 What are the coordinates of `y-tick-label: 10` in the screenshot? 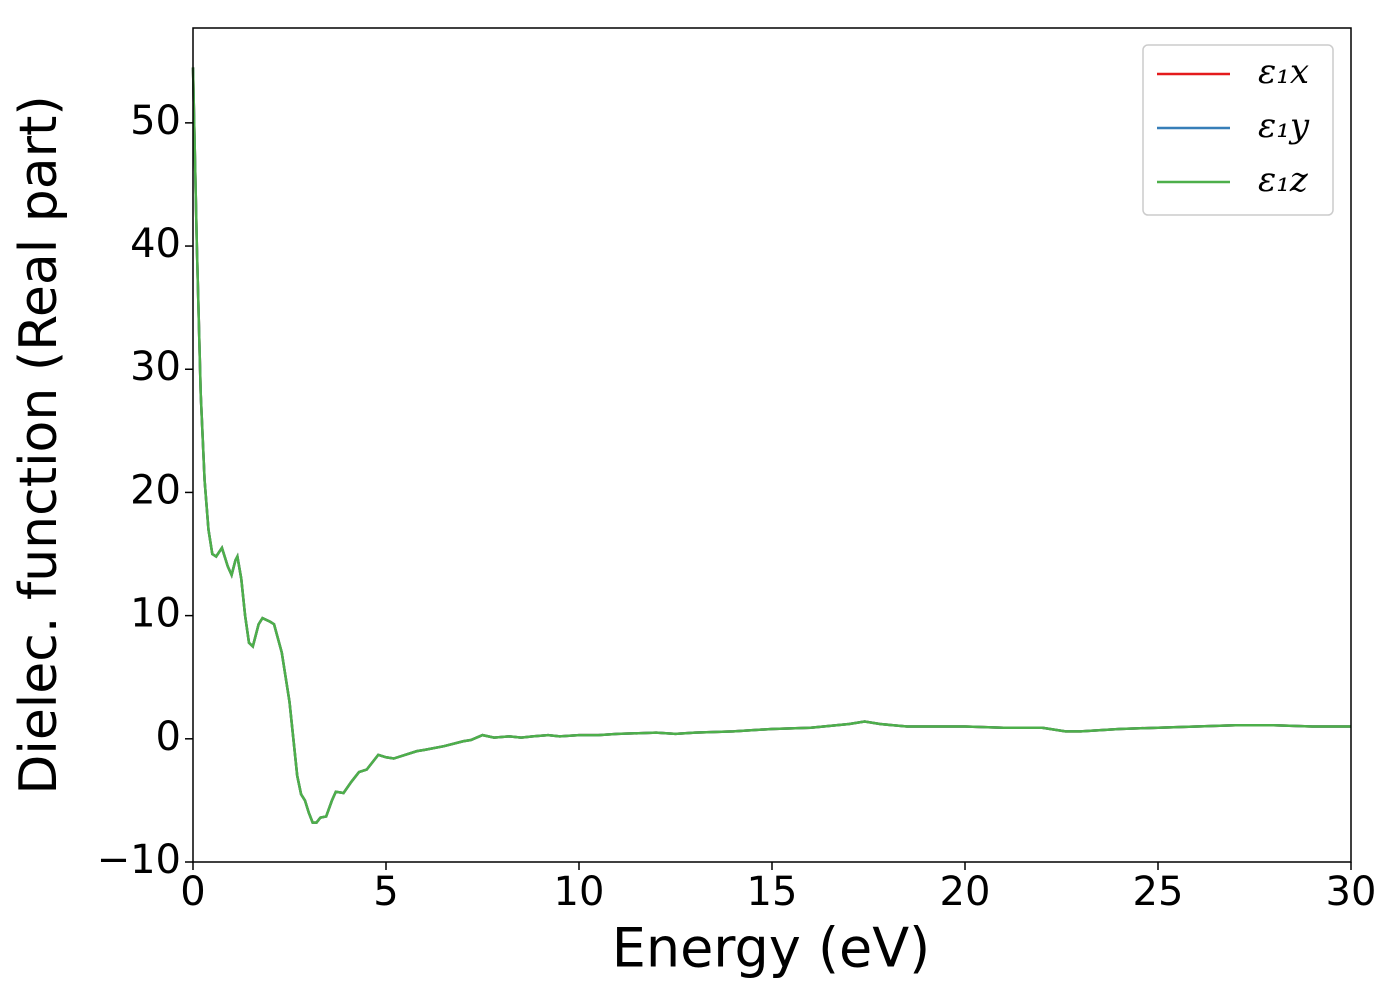 It's located at (155, 614).